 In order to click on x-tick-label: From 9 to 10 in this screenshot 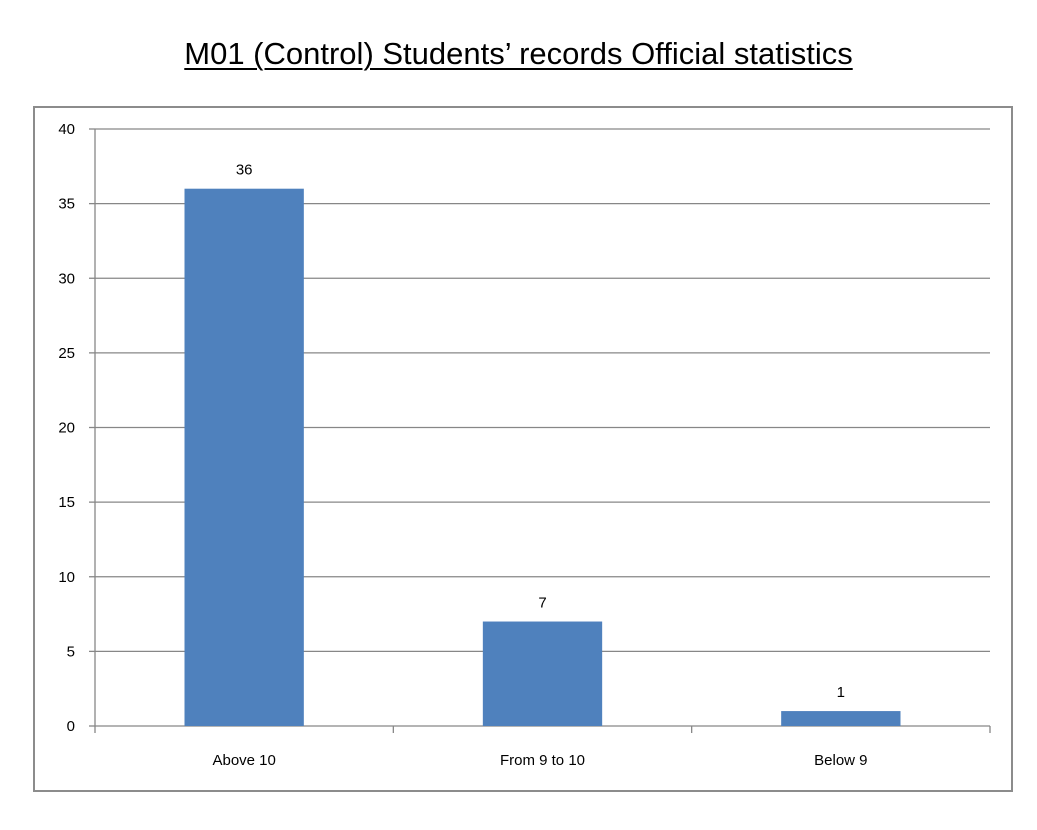, I will do `click(542, 760)`.